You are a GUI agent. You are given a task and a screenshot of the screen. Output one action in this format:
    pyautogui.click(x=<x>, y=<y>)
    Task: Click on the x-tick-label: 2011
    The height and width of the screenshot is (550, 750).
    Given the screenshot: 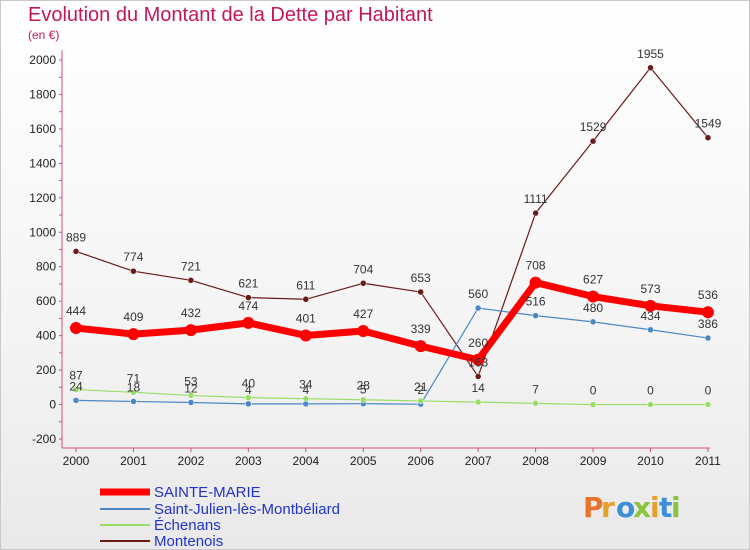 What is the action you would take?
    pyautogui.click(x=708, y=461)
    